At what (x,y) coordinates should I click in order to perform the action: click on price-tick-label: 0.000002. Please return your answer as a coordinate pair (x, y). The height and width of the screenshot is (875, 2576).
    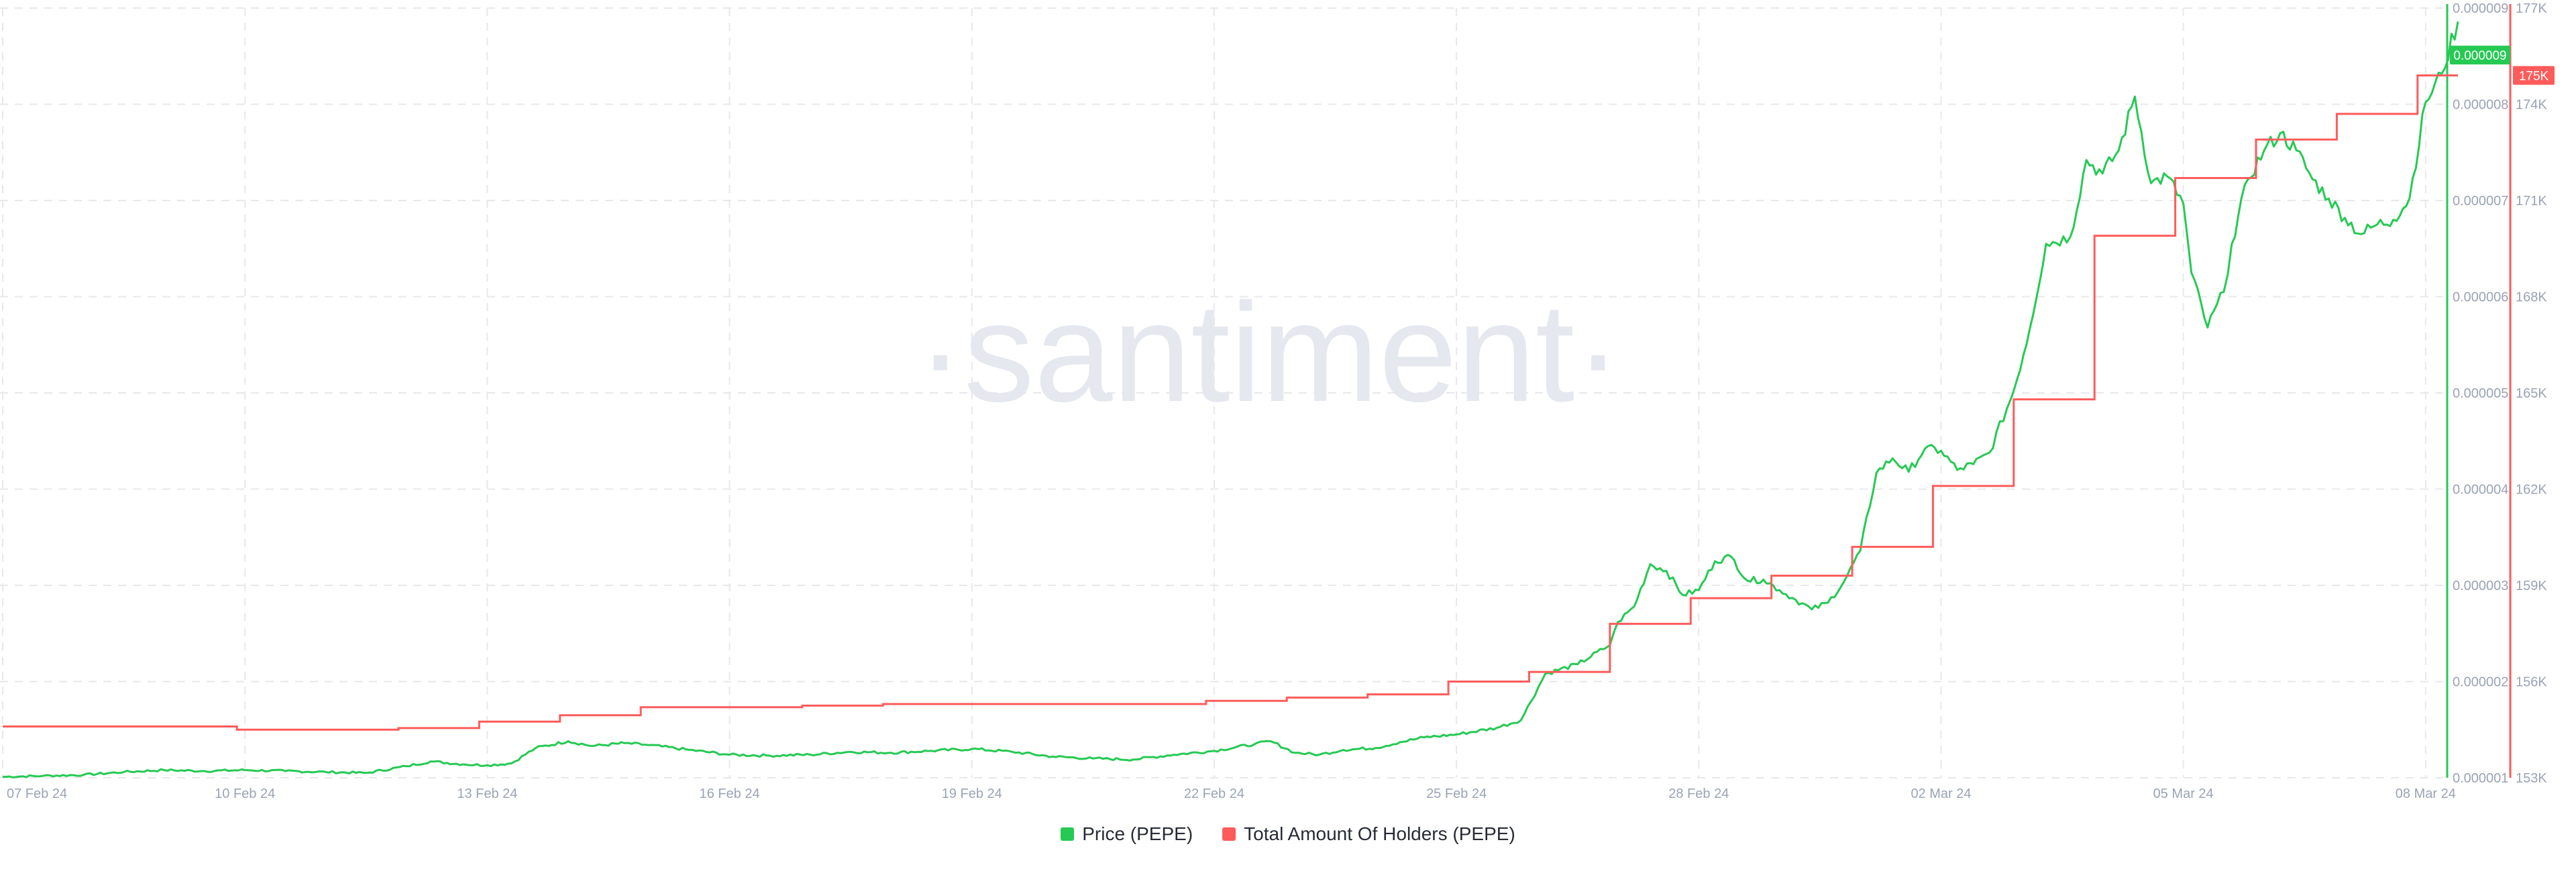
    Looking at the image, I should click on (2480, 682).